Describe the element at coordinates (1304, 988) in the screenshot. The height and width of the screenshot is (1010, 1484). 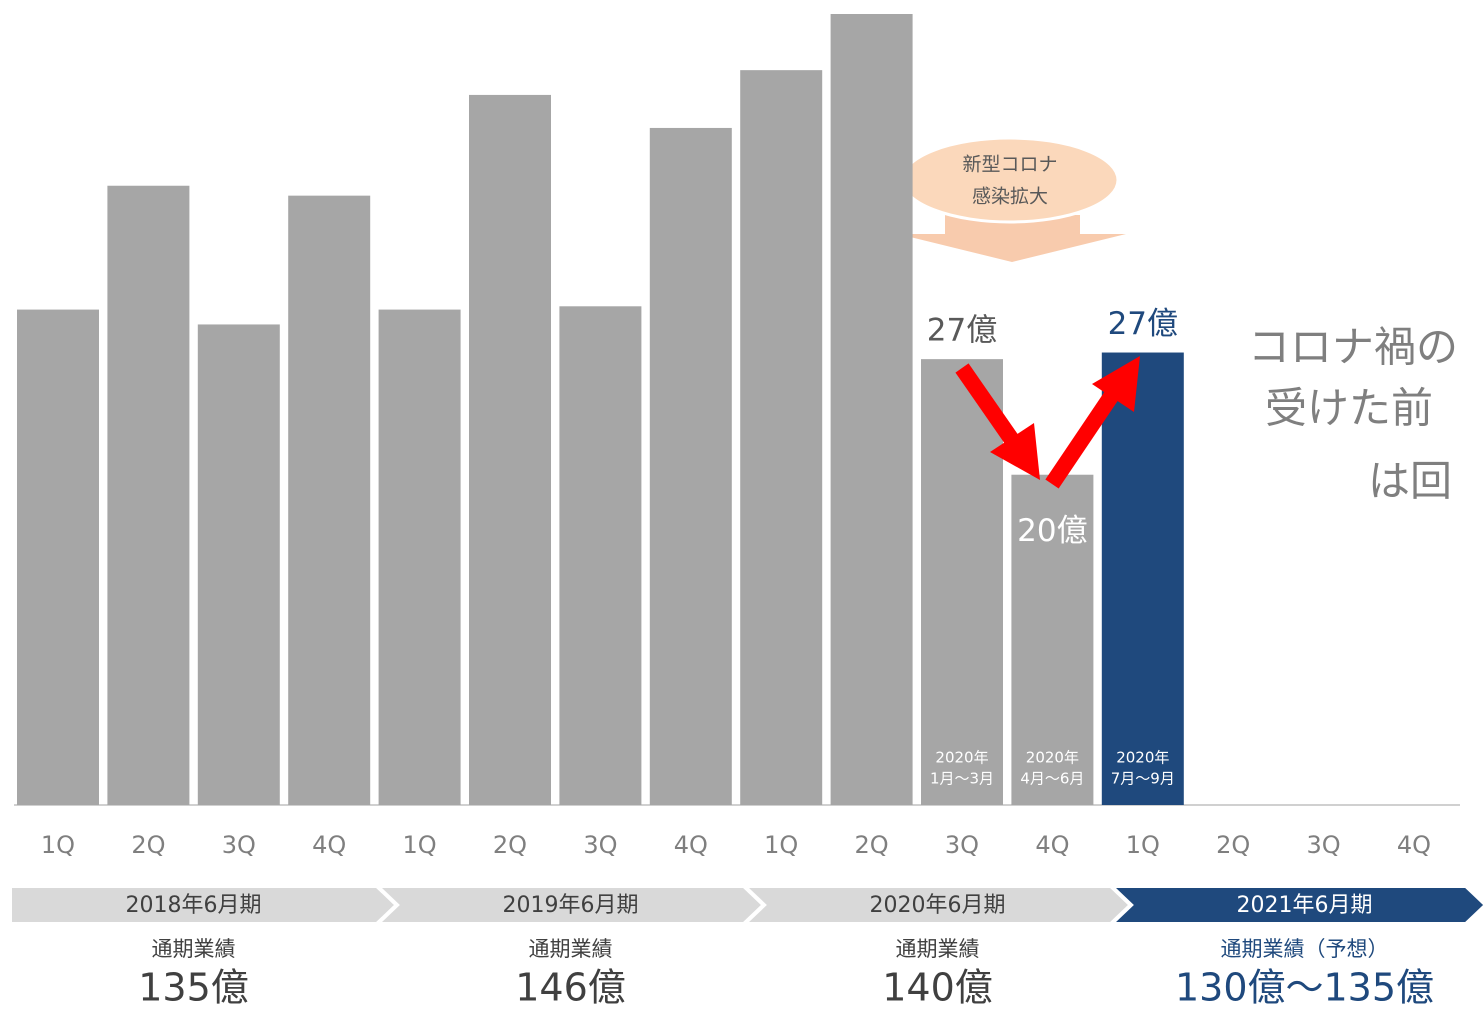
I see `summary-value: 130億～135億` at that location.